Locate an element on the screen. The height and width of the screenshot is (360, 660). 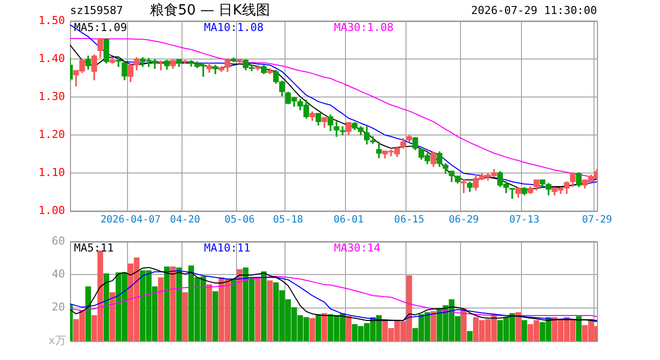
y-tick-label: 1.30 is located at coordinates (51, 96).